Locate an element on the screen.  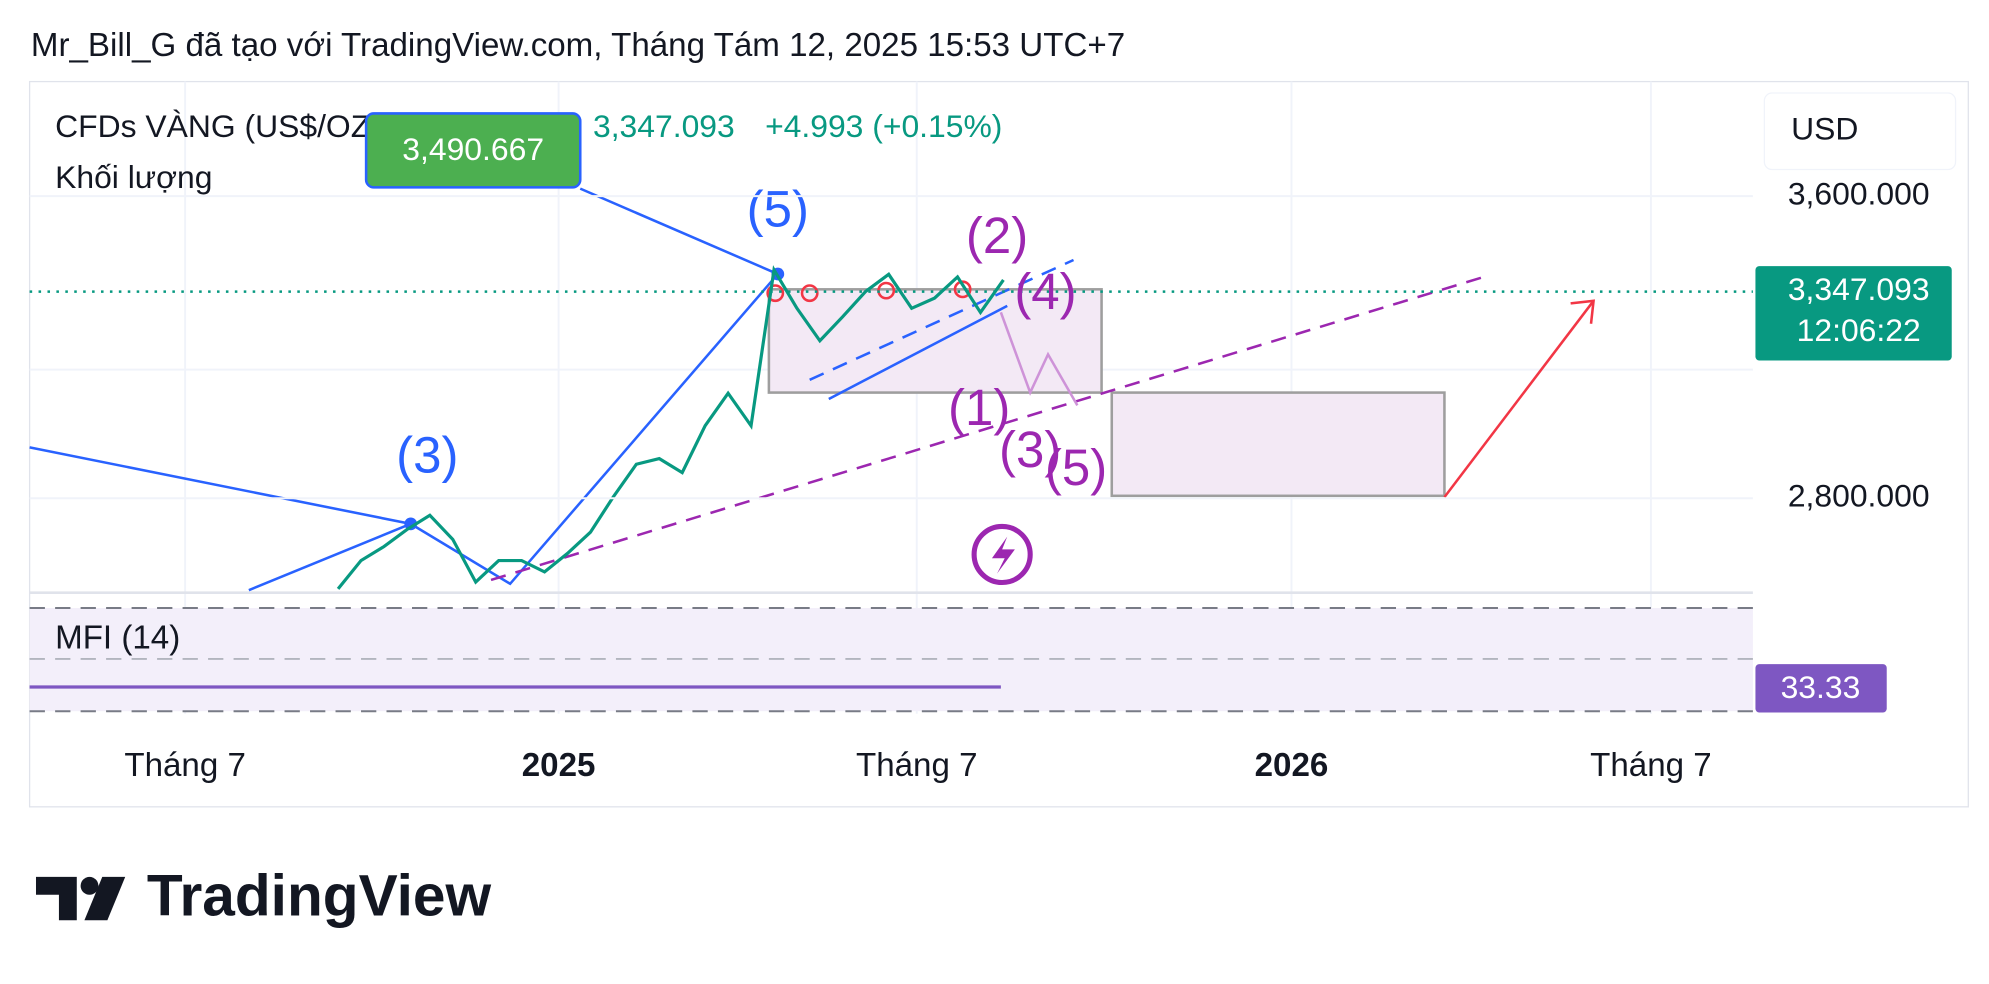
currency: USD is located at coordinates (1824, 129).